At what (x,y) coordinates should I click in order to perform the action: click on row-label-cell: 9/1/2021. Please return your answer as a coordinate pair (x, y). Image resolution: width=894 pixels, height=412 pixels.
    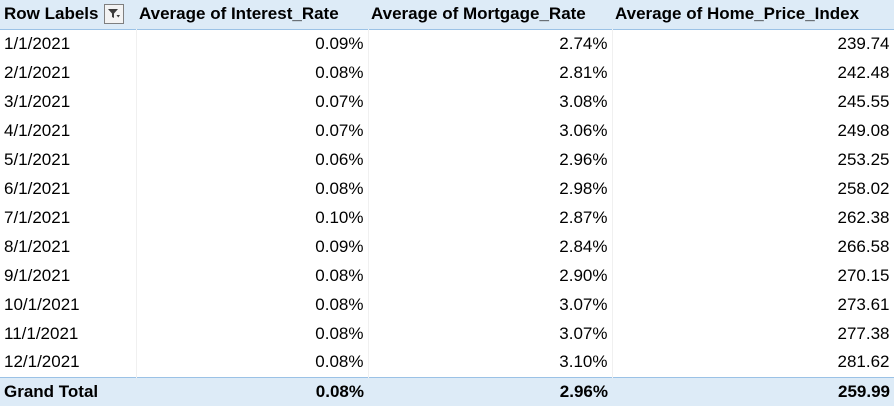
    Looking at the image, I should click on (68, 275).